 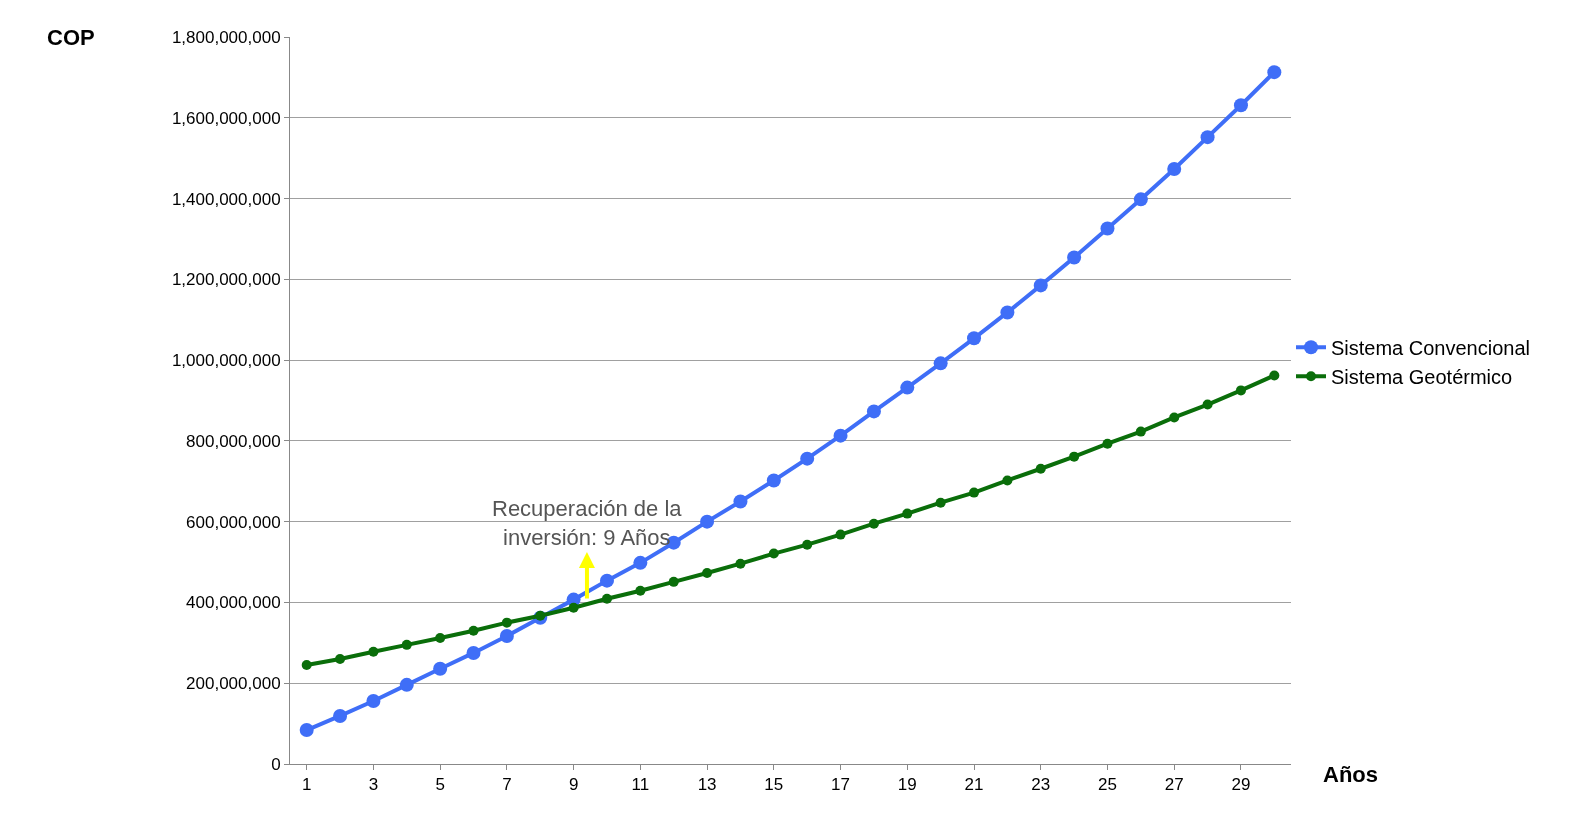 What do you see at coordinates (71, 37) in the screenshot?
I see `y-axis-title: COP` at bounding box center [71, 37].